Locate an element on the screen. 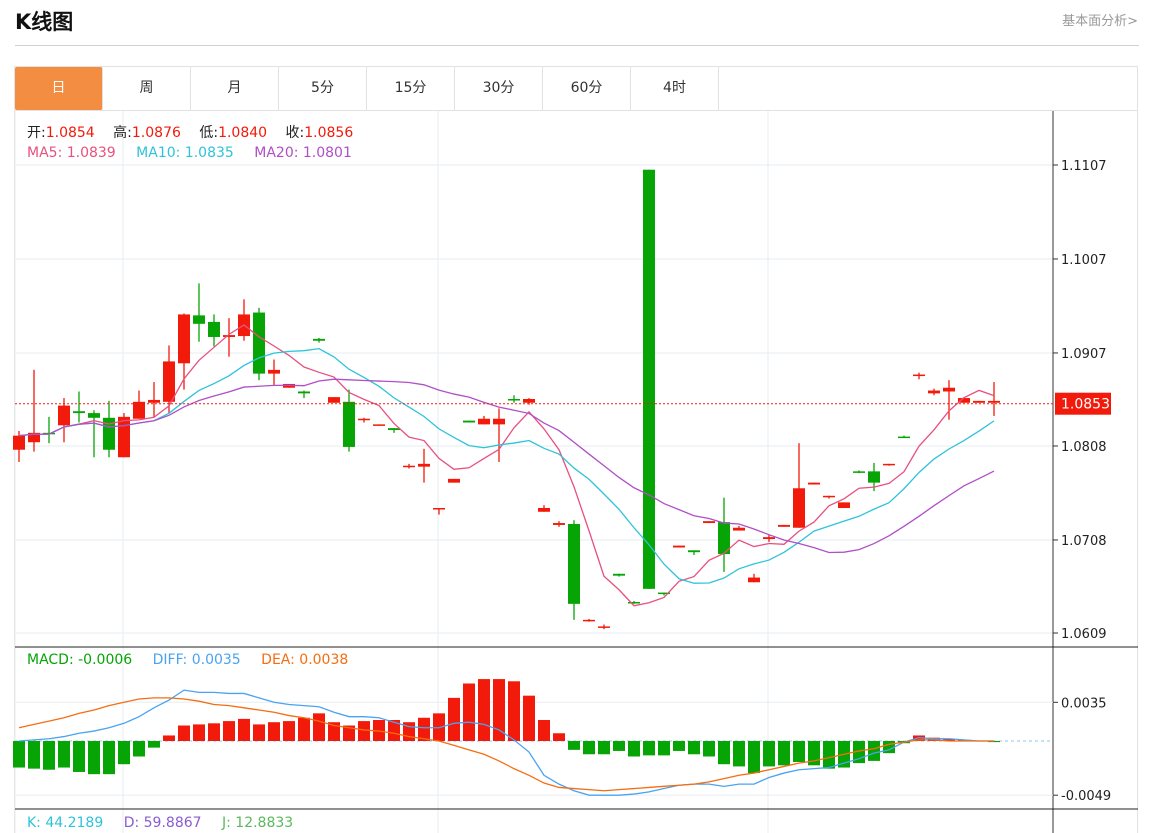 Image resolution: width=1165 pixels, height=833 pixels. ma5-legend: MA5: 1.0839 is located at coordinates (71, 153).